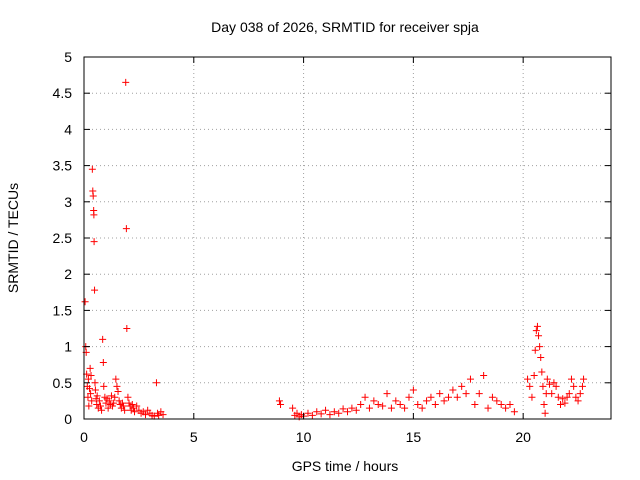  What do you see at coordinates (84, 437) in the screenshot?
I see `x-tick-label: 0` at bounding box center [84, 437].